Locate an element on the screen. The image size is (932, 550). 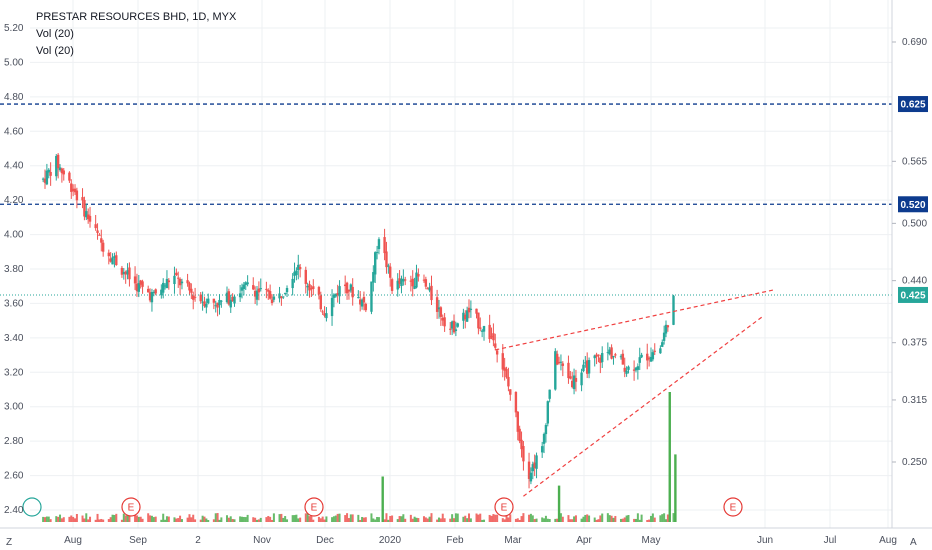
right-tick-label: 0.500 is located at coordinates (914, 223).